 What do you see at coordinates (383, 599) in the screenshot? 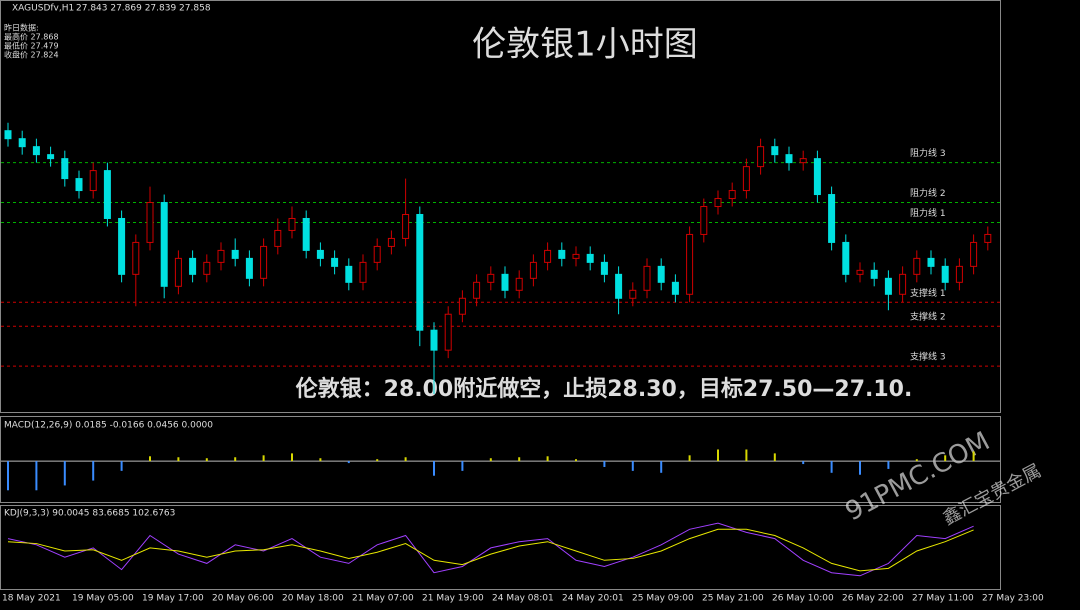
I see `x-tick-label: 21 May 07:00` at bounding box center [383, 599].